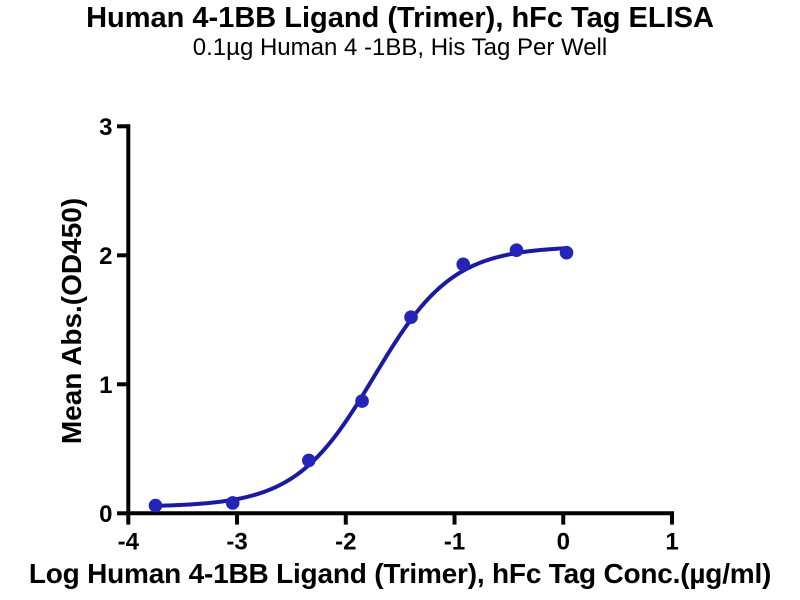 Image resolution: width=800 pixels, height=600 pixels. I want to click on x-tick-label: -3, so click(236, 542).